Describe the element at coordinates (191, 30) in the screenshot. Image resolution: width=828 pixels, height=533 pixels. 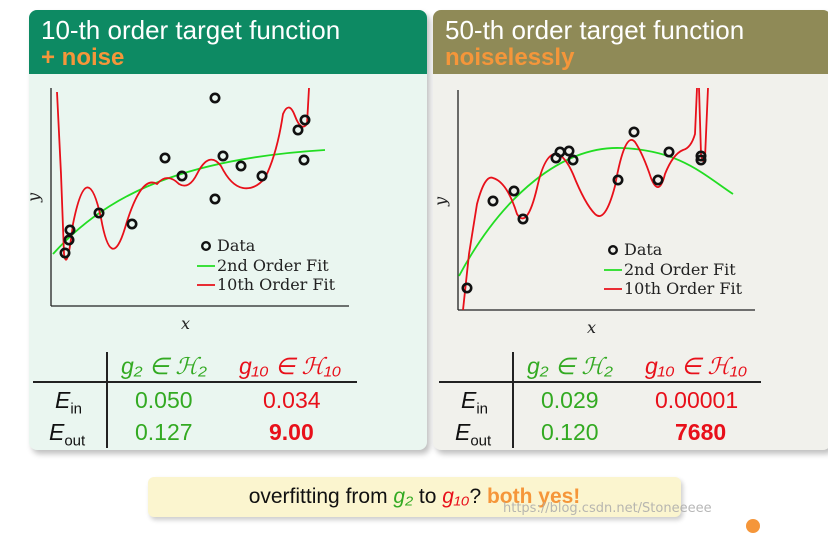
I see `panel-title: 10-th order target function` at that location.